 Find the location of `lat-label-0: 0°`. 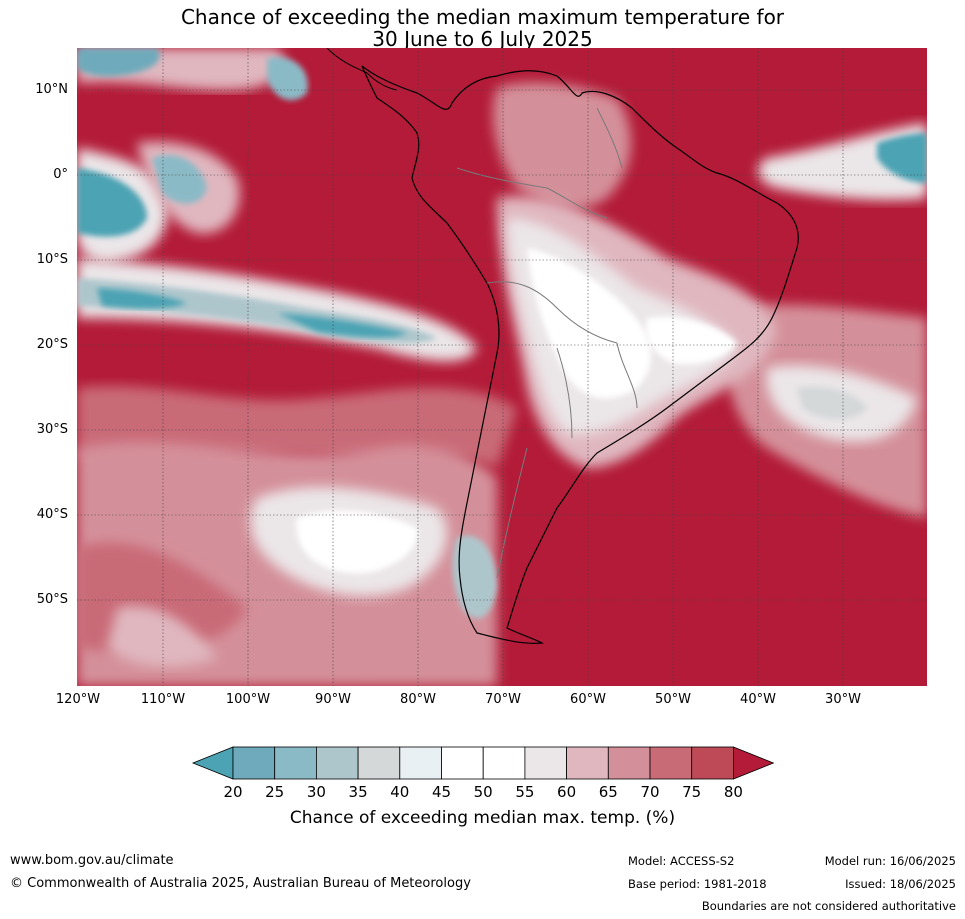

lat-label-0: 0° is located at coordinates (60, 174).